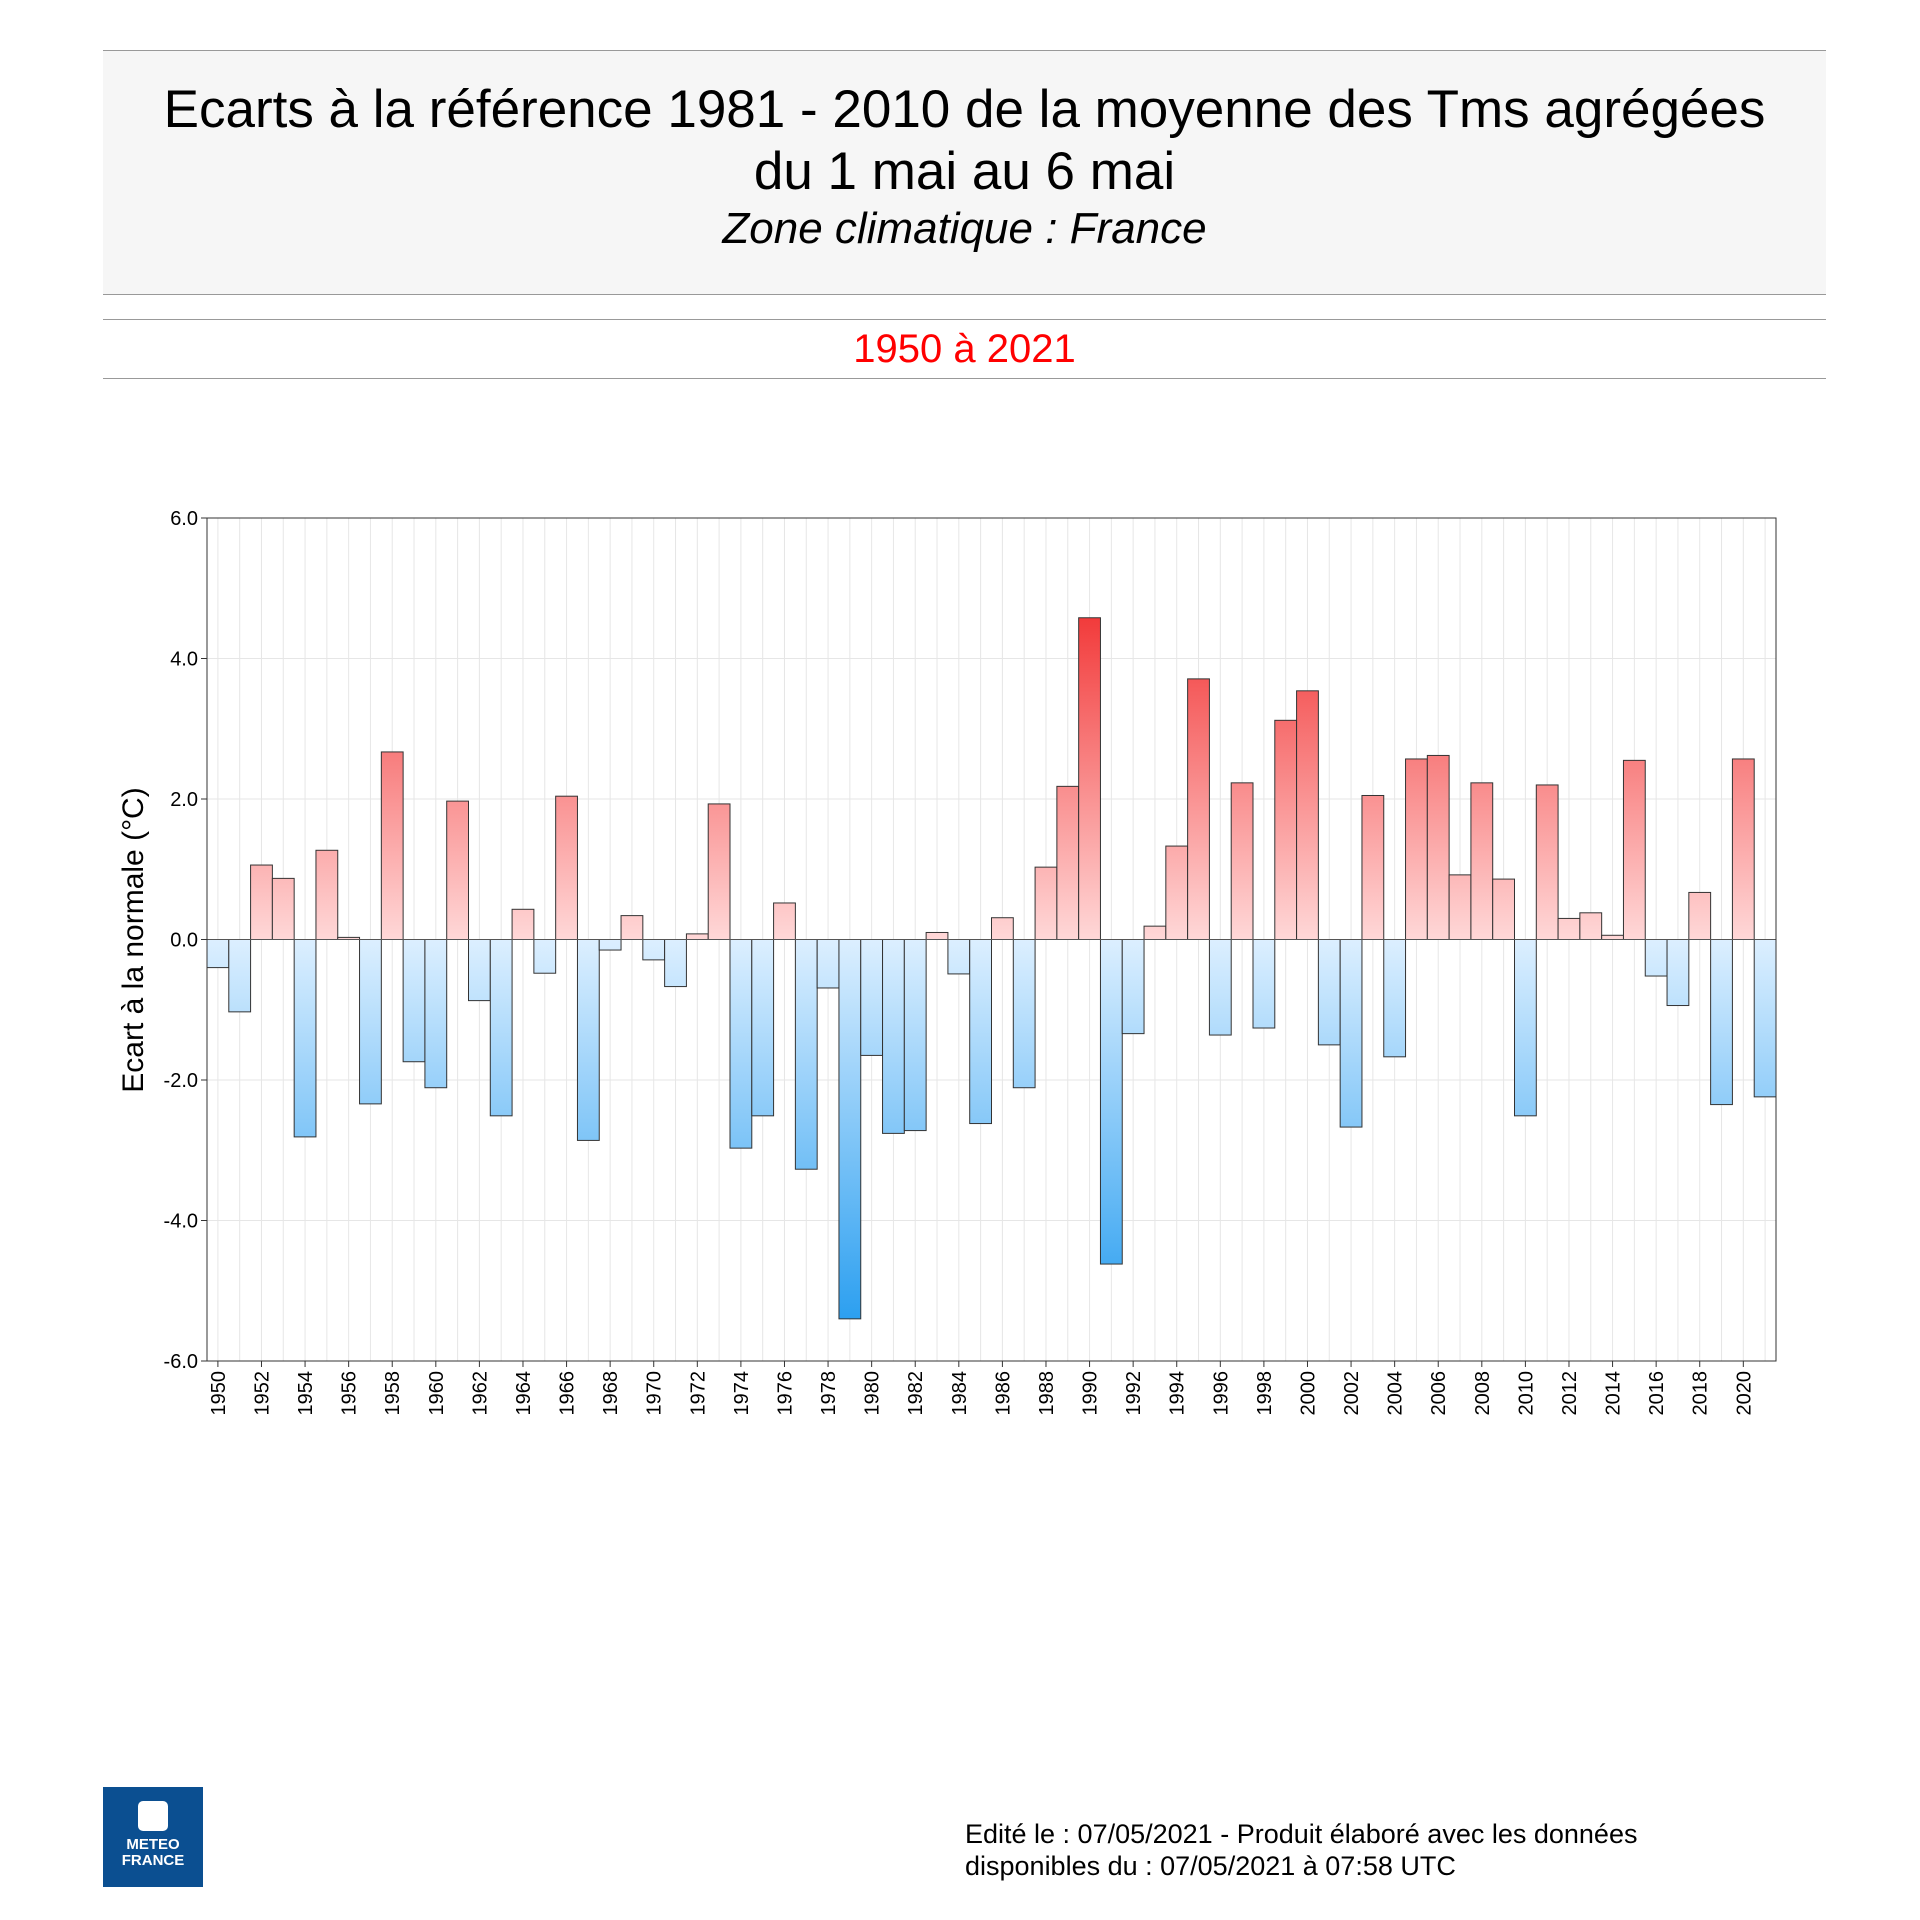 This screenshot has height=1920, width=1920. I want to click on x-tick-label: 1984, so click(960, 1393).